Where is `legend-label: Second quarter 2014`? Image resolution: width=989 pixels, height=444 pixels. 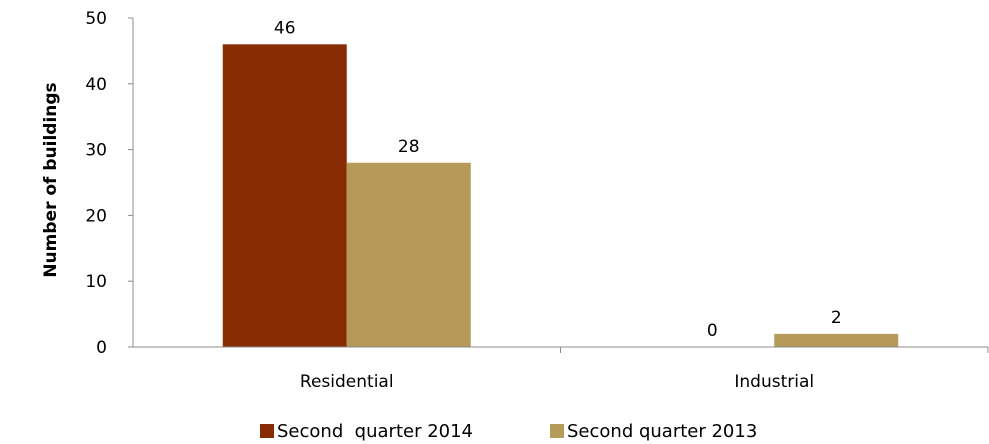
legend-label: Second quarter 2014 is located at coordinates (375, 431).